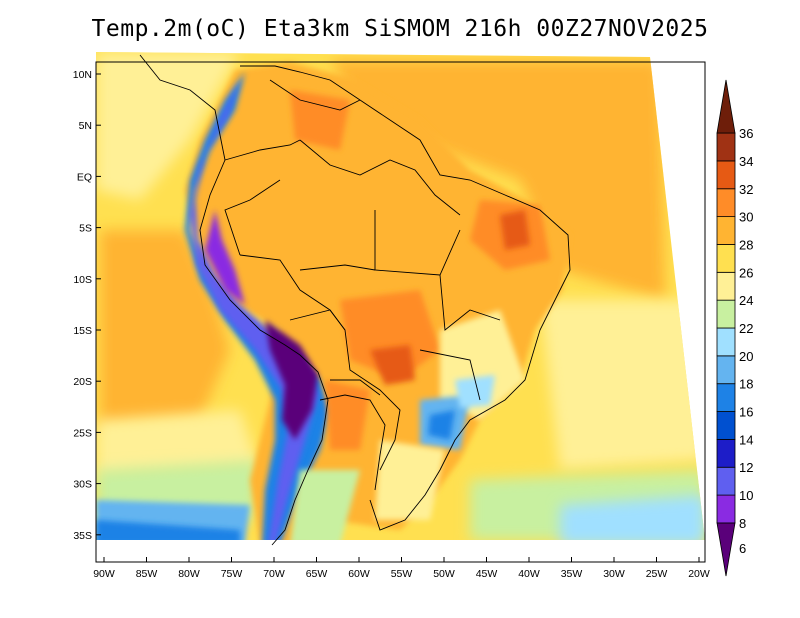 The height and width of the screenshot is (618, 800). Describe the element at coordinates (746, 467) in the screenshot. I see `colorbar-label: 12` at that location.